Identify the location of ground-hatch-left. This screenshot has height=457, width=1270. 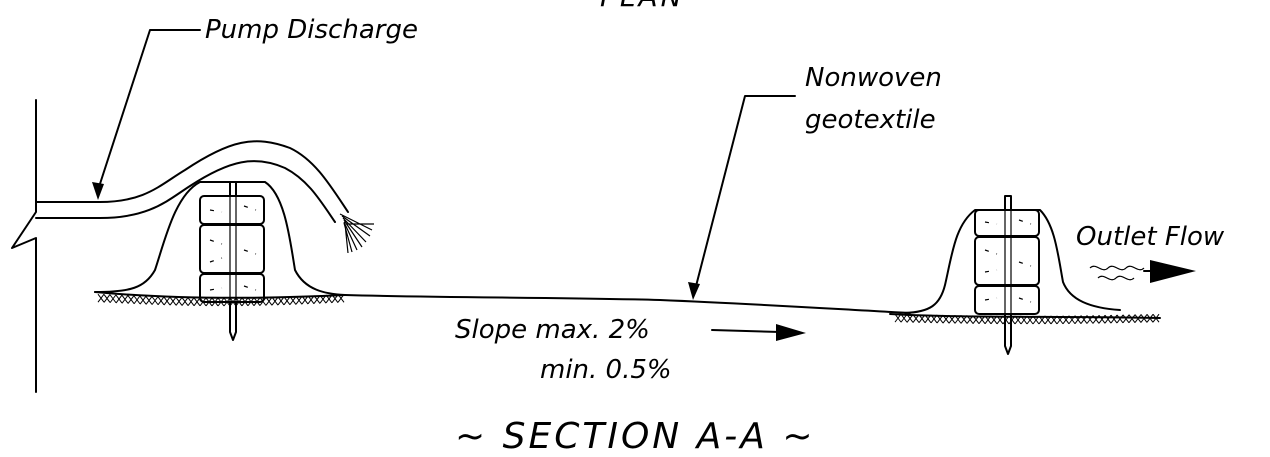
(220, 295).